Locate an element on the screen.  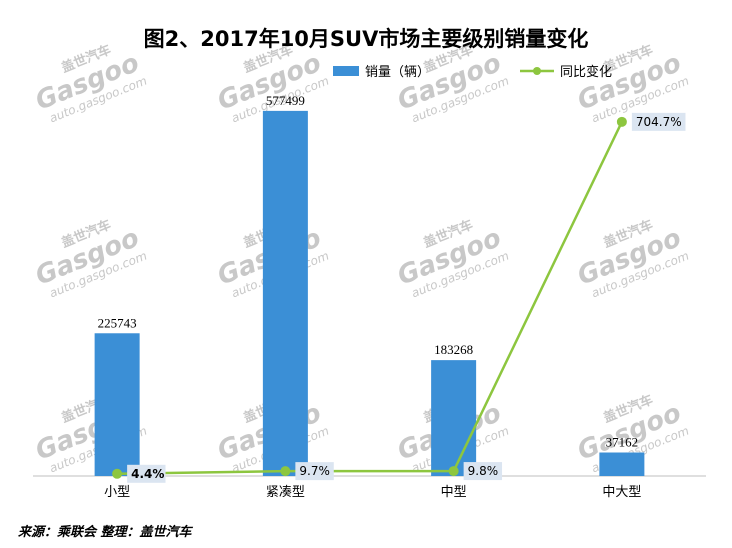
pct-label: 4.4% is located at coordinates (147, 474).